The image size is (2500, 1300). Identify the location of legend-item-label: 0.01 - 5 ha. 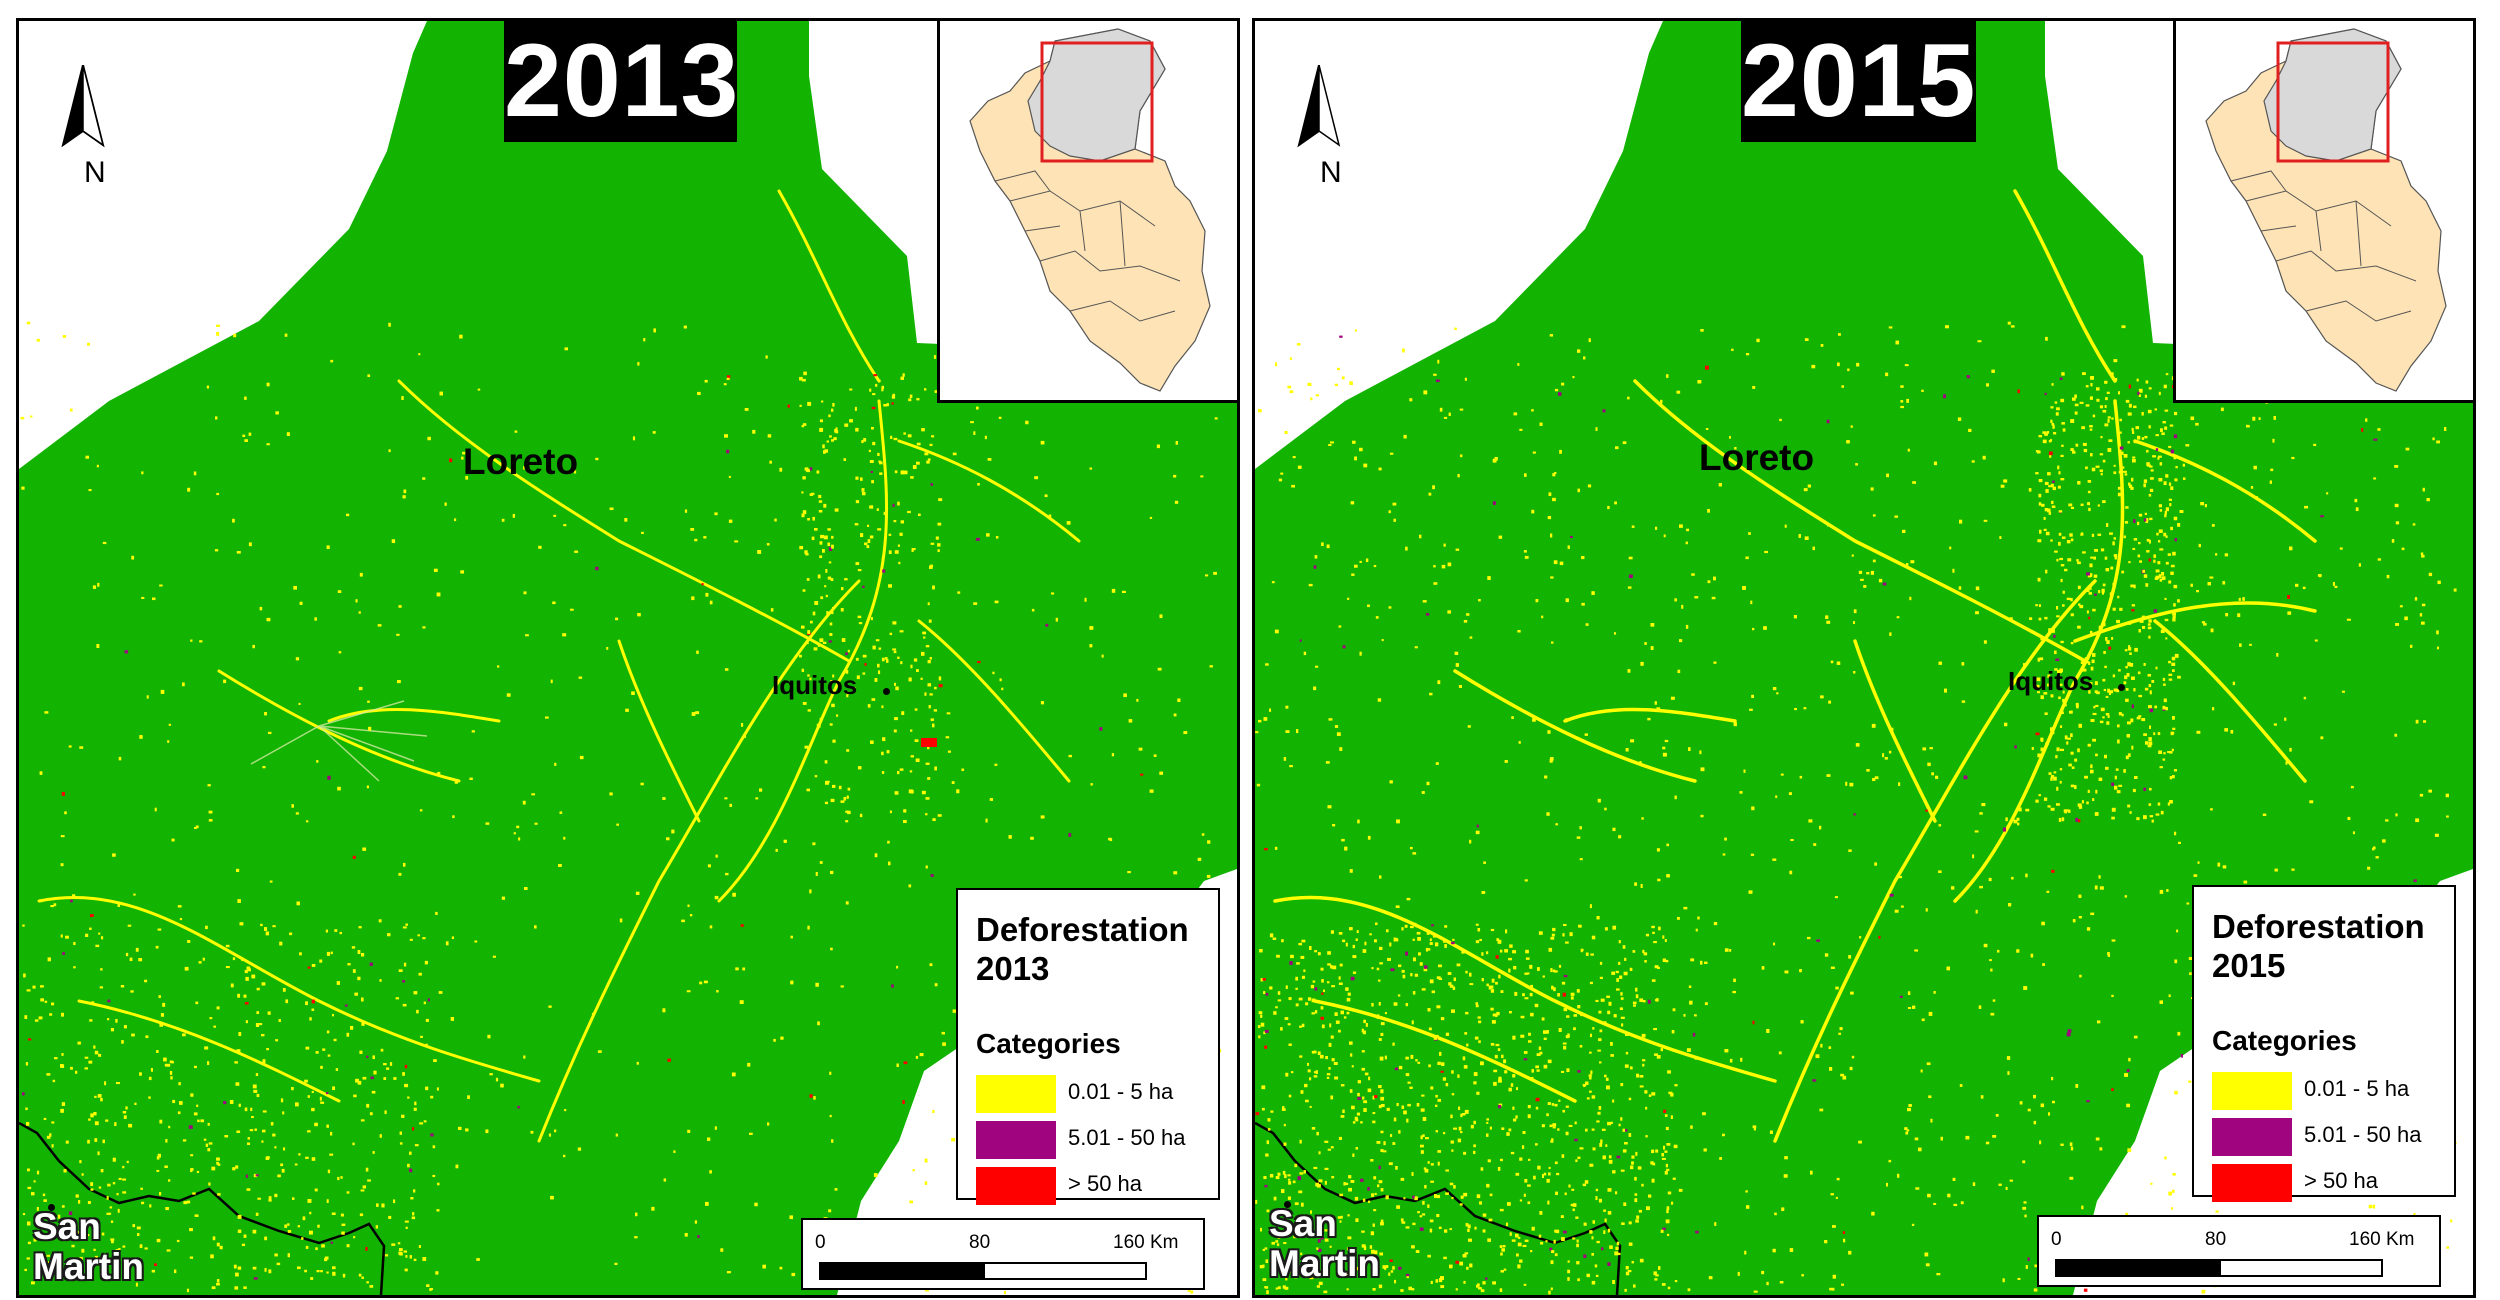
(1121, 1091).